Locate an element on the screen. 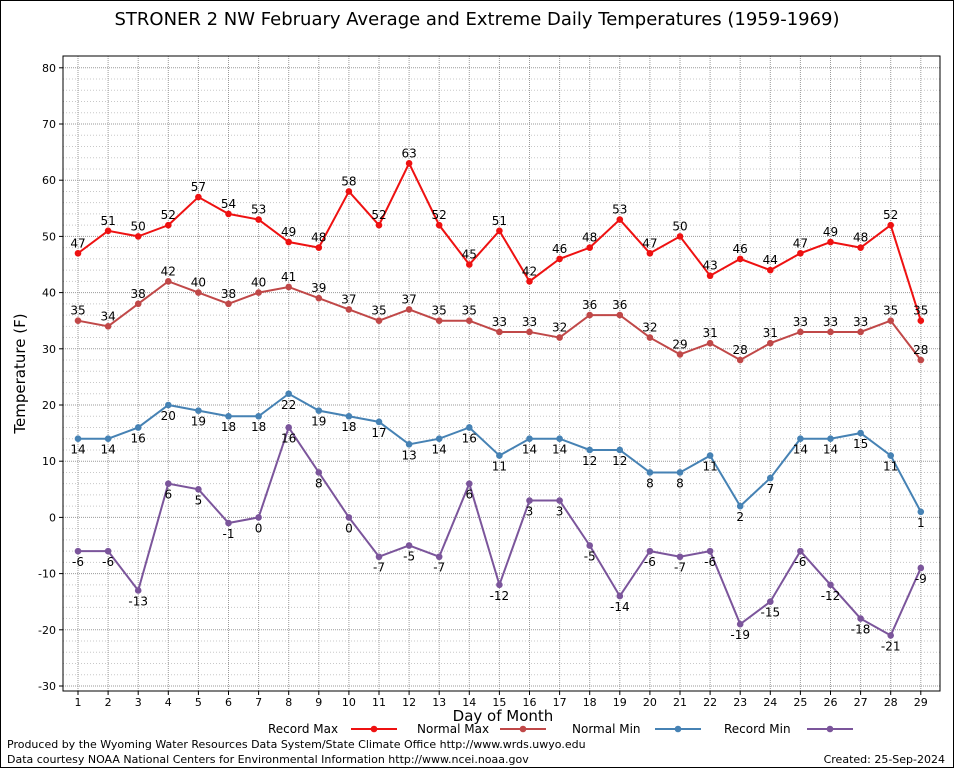 Image resolution: width=954 pixels, height=768 pixels. record-max-data-label: 35 is located at coordinates (920, 311).